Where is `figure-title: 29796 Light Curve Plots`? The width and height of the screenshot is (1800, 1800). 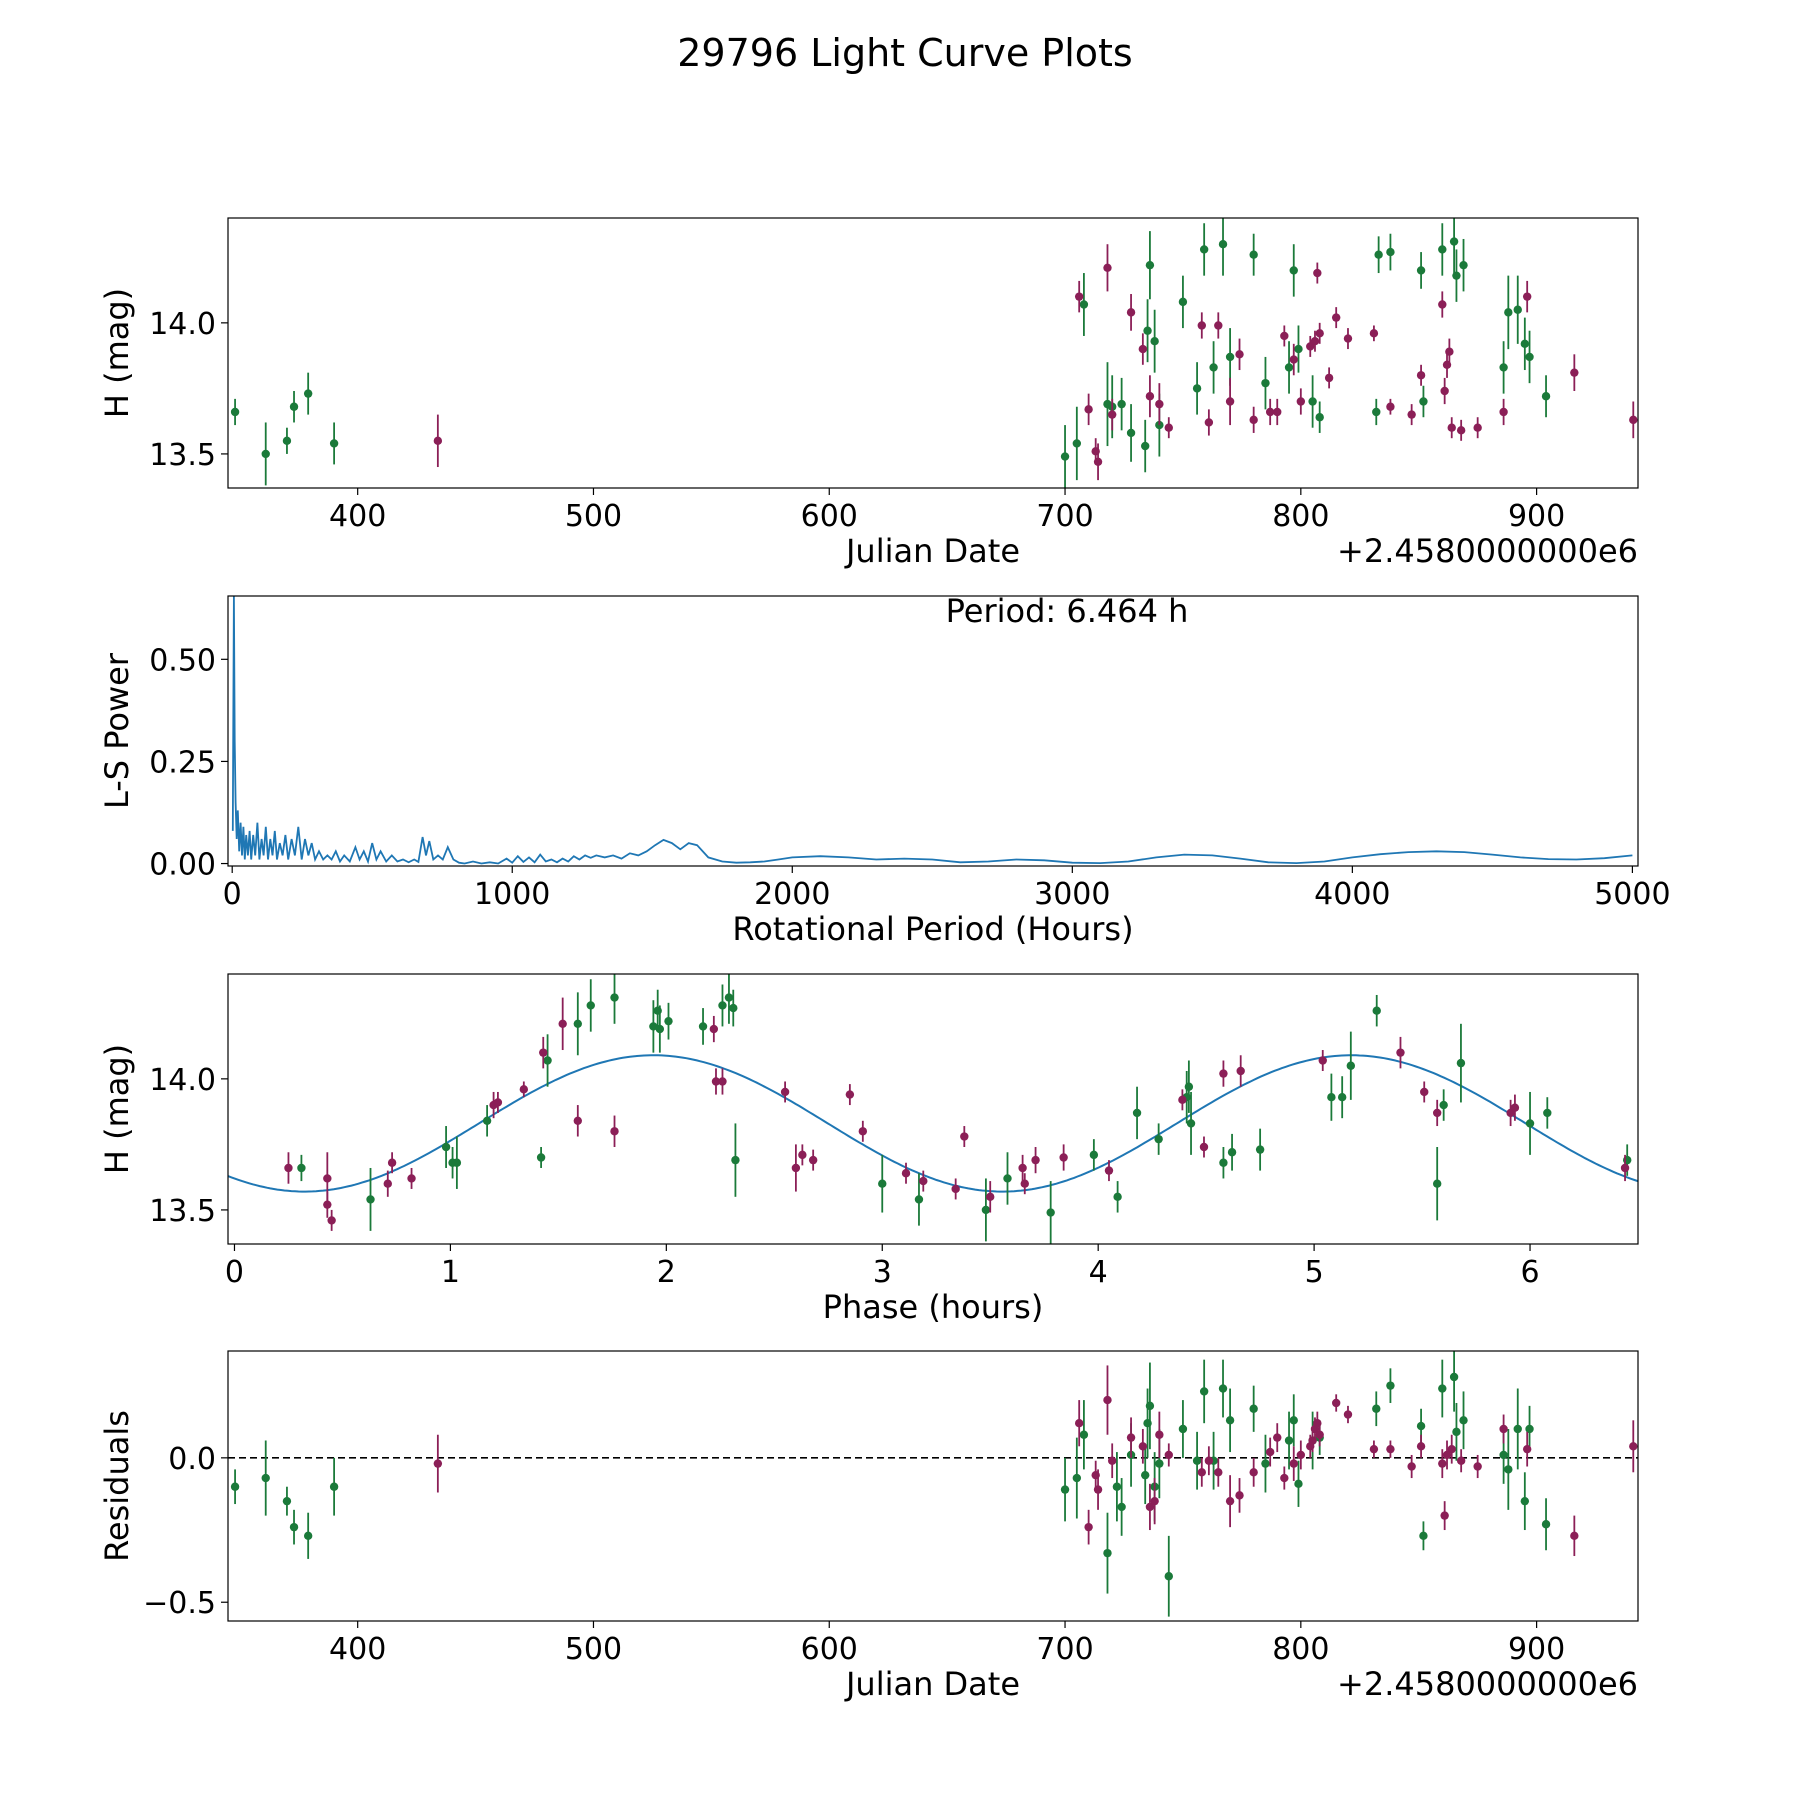
figure-title: 29796 Light Curve Plots is located at coordinates (904, 53).